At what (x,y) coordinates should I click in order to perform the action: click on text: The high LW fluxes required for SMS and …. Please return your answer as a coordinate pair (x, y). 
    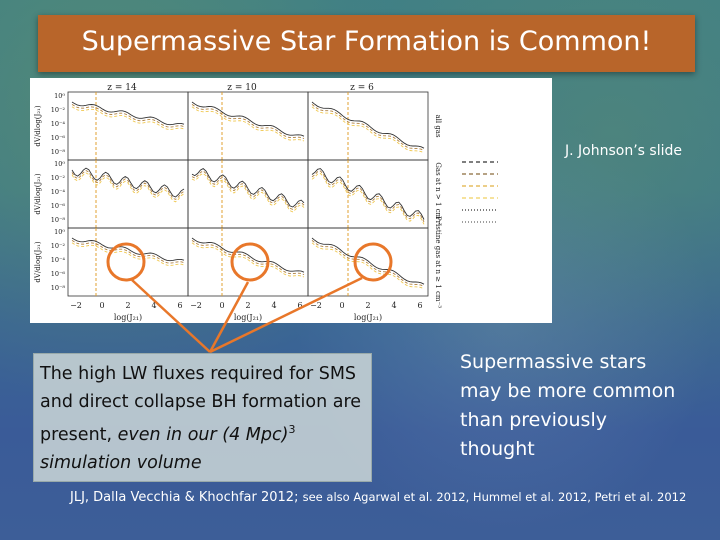
    Looking at the image, I should click on (201, 404).